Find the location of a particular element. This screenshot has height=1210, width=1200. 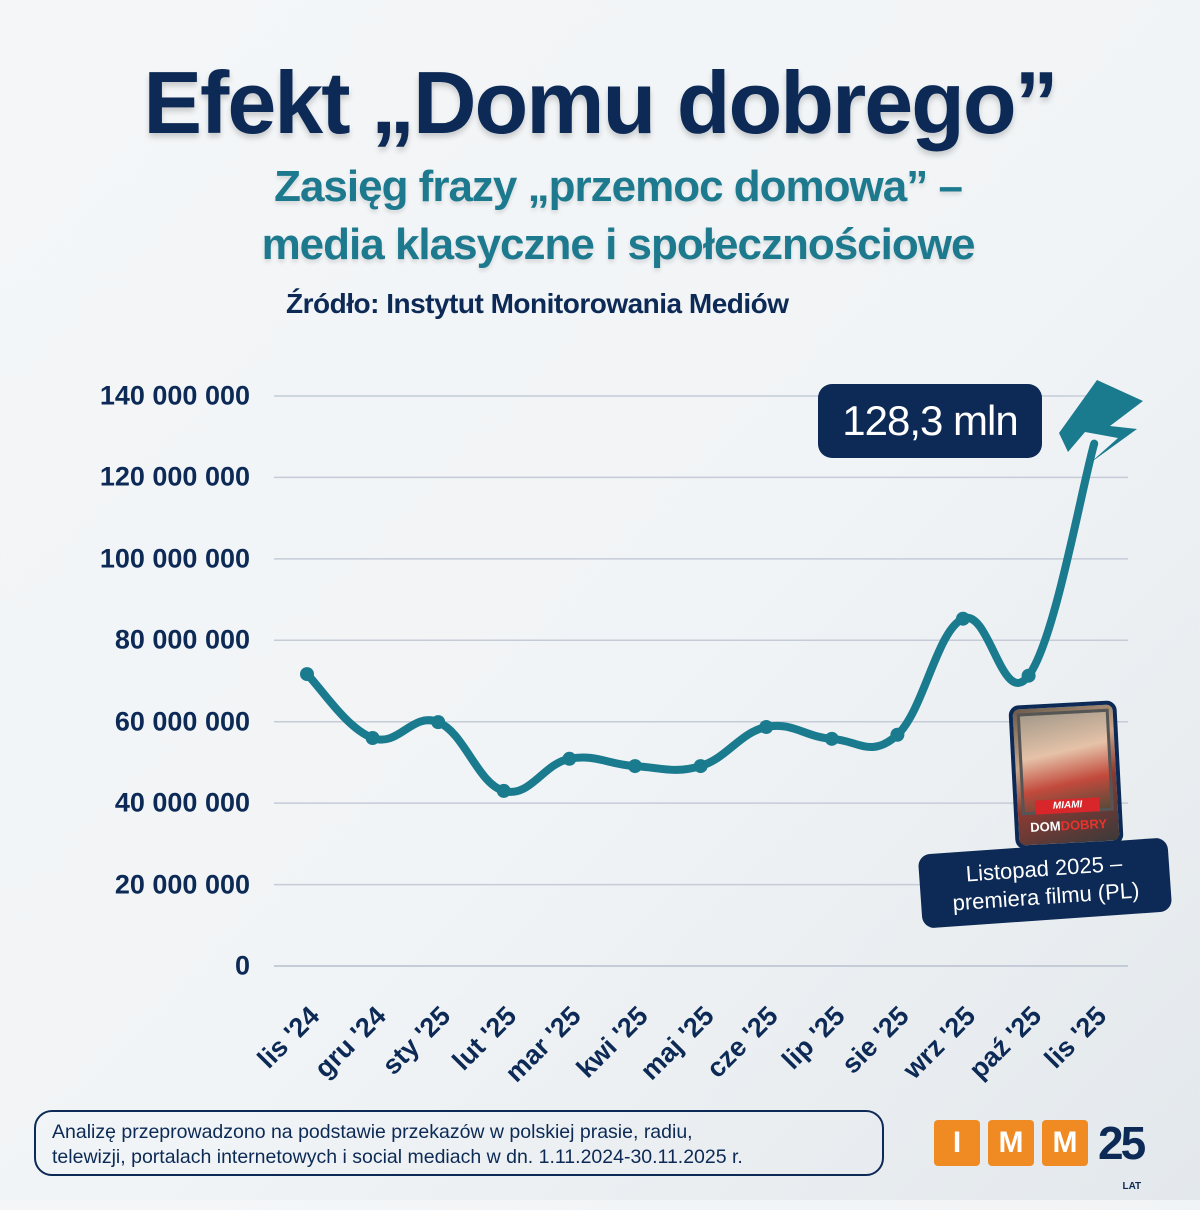

poster-title-part1: DOM is located at coordinates (1045, 826).